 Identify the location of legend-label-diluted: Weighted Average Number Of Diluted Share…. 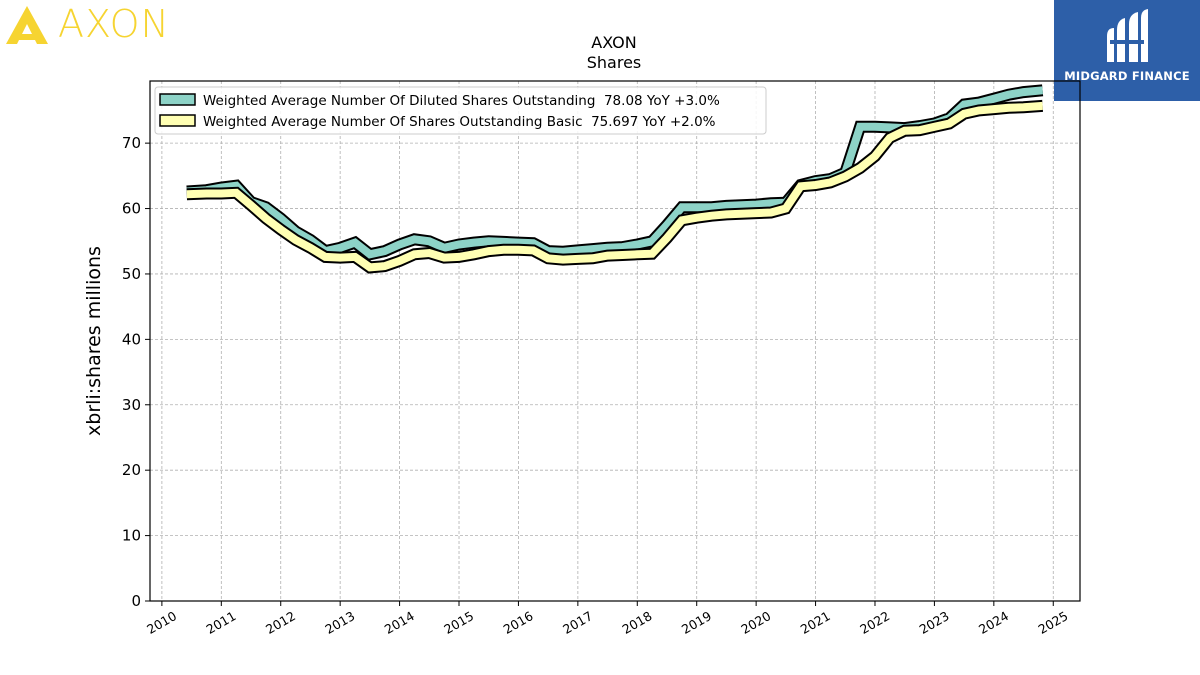
(461, 101).